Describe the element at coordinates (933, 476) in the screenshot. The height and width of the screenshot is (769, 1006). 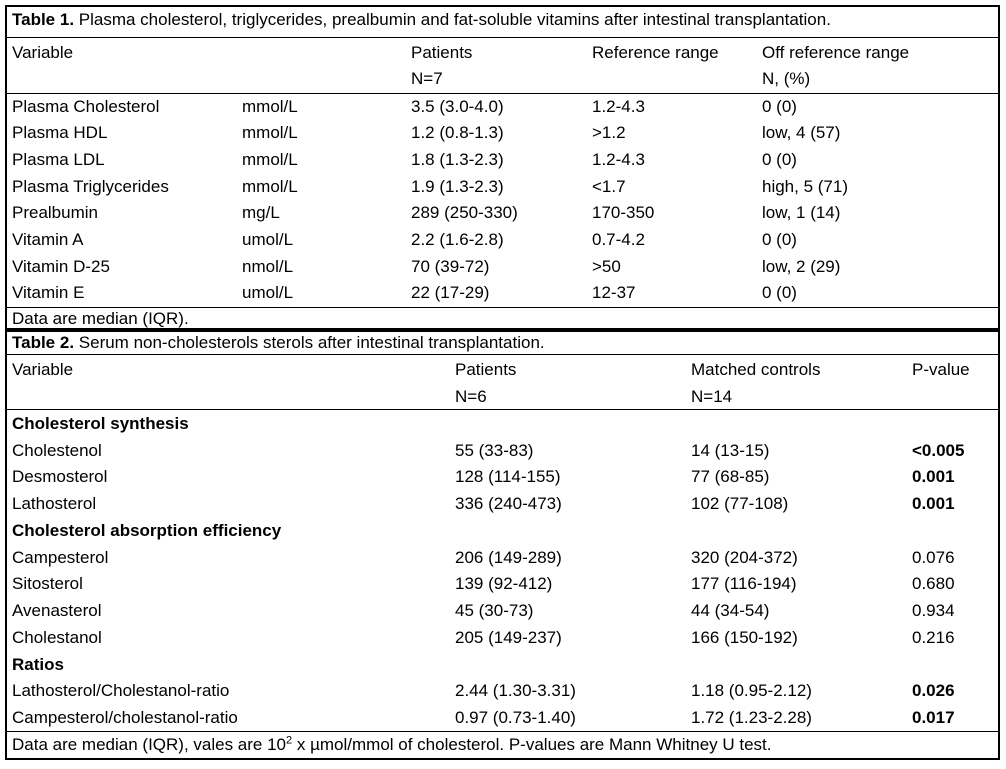
I see `row-p-value: 0.001` at that location.